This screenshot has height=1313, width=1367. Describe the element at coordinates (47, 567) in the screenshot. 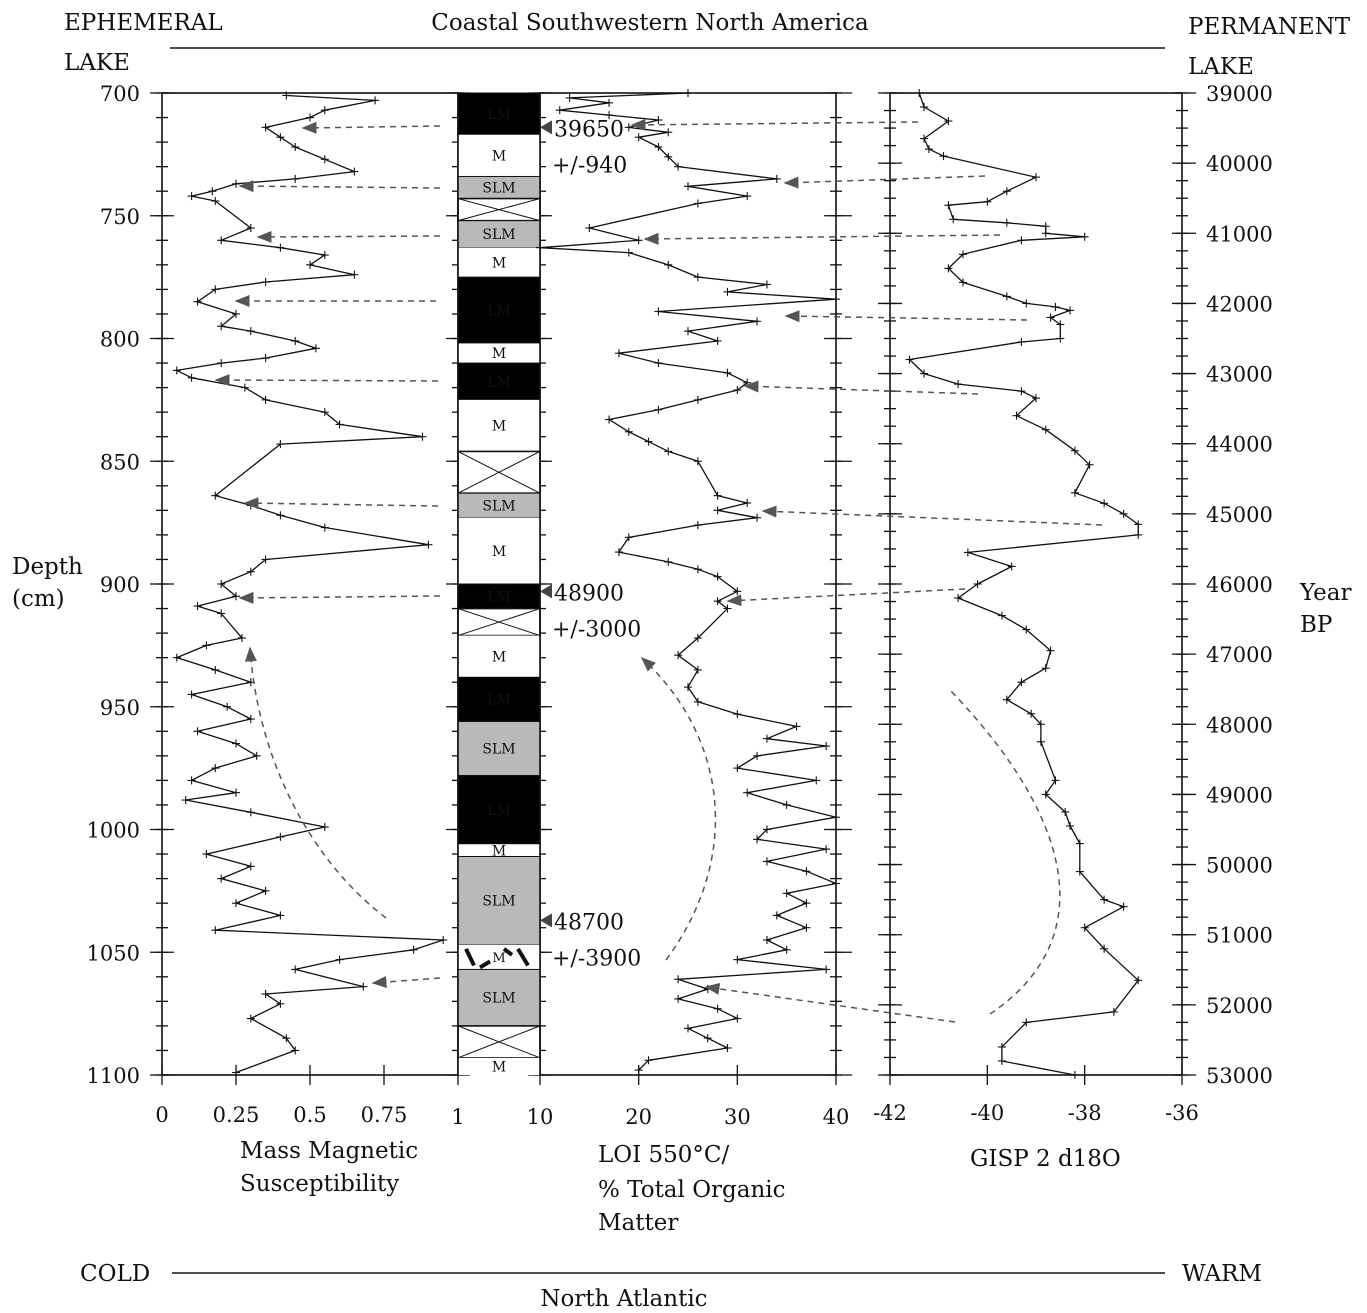

I see `depth-label: Depth` at that location.